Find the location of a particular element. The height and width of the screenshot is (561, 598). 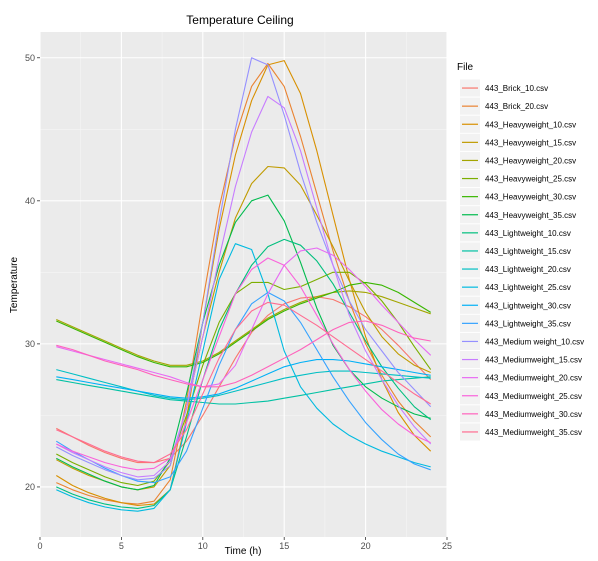

legend-label-18: 443_Mediumweight_25.csv is located at coordinates (533, 396).